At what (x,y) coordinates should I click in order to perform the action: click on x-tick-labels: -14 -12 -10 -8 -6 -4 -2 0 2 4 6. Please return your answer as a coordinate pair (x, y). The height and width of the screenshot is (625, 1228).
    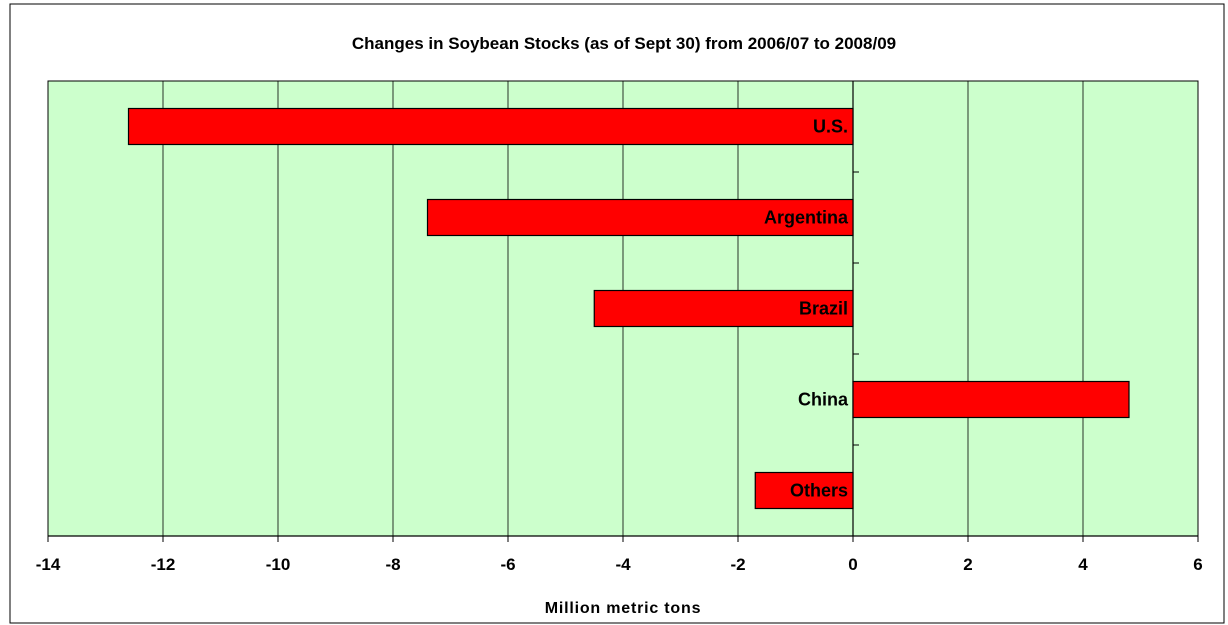
    Looking at the image, I should click on (619, 564).